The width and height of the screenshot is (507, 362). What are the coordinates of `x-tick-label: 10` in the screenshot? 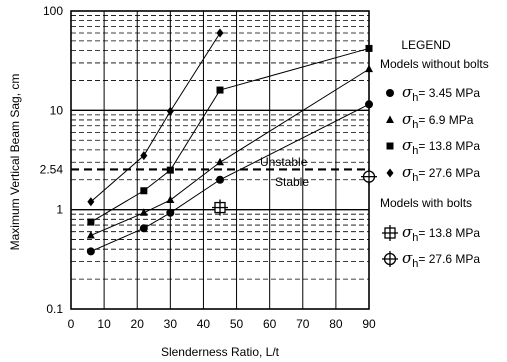 It's located at (104, 324).